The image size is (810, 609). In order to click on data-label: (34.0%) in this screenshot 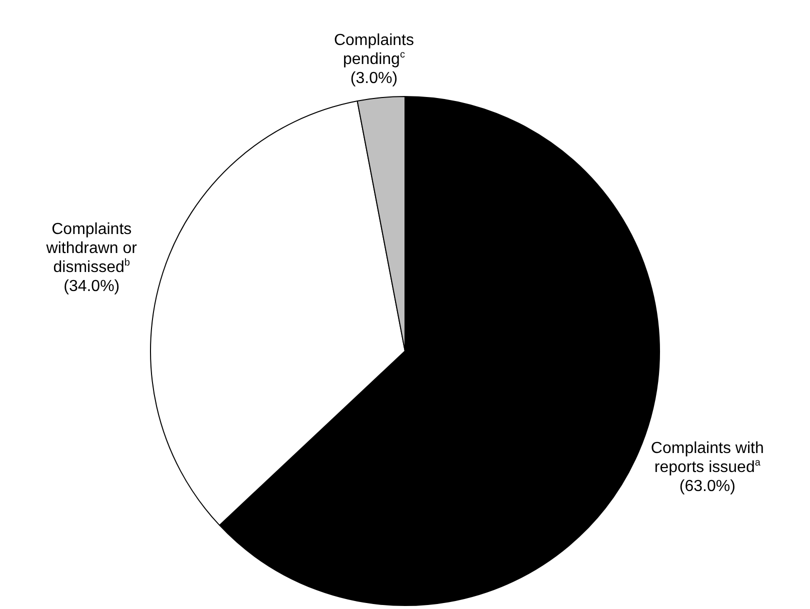, I will do `click(92, 286)`.